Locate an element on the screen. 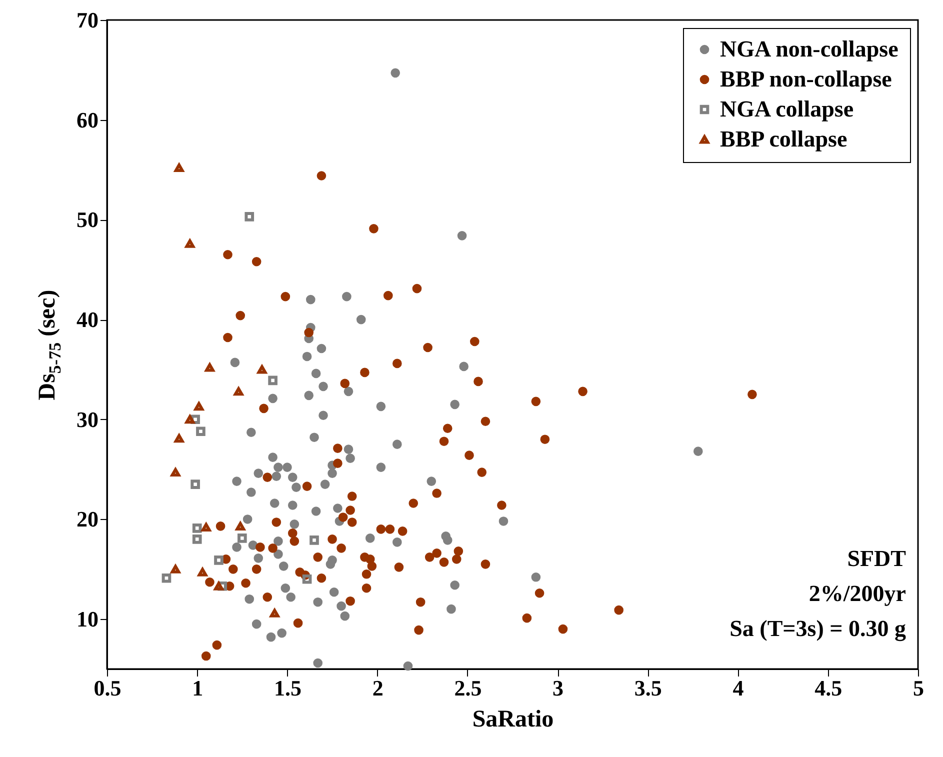  x-tick-label: 4 is located at coordinates (738, 688).